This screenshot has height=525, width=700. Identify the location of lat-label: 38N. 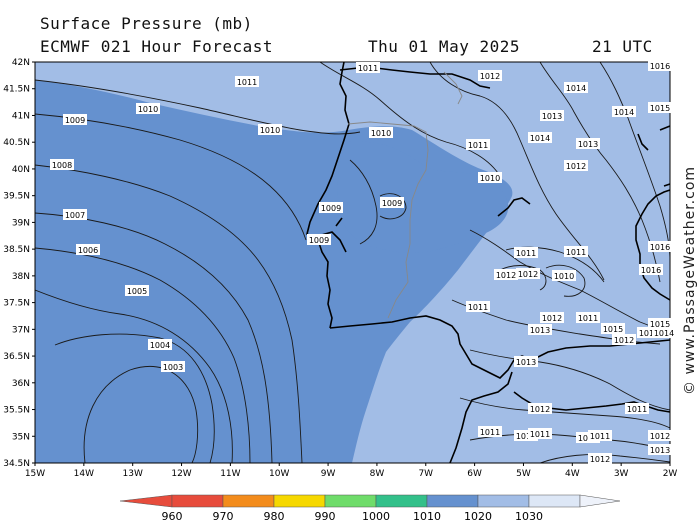
(21, 277).